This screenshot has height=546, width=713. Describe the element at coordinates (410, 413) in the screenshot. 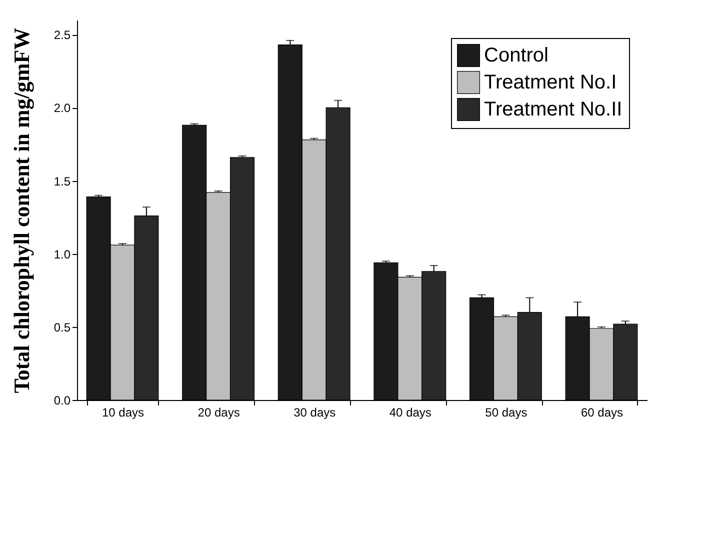

I see `x-tick-label: 40 days` at that location.